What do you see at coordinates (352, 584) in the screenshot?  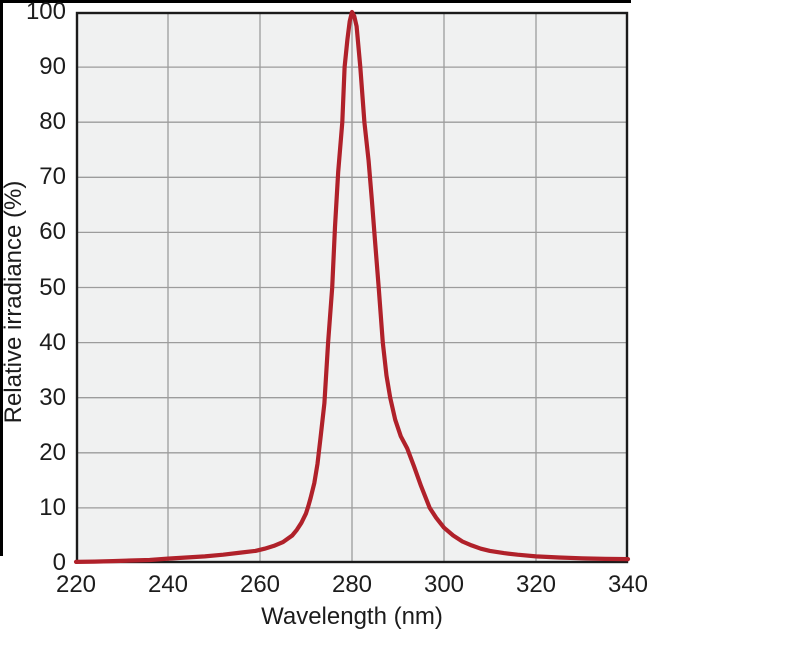 I see `x-tick-label: 280` at bounding box center [352, 584].